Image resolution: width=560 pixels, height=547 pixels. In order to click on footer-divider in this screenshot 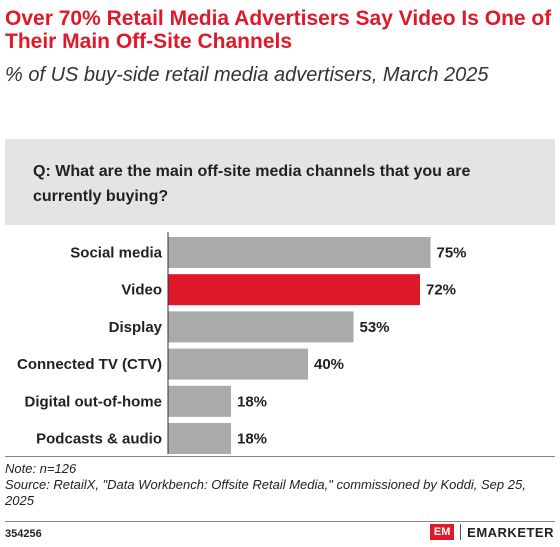, I will do `click(280, 456)`.